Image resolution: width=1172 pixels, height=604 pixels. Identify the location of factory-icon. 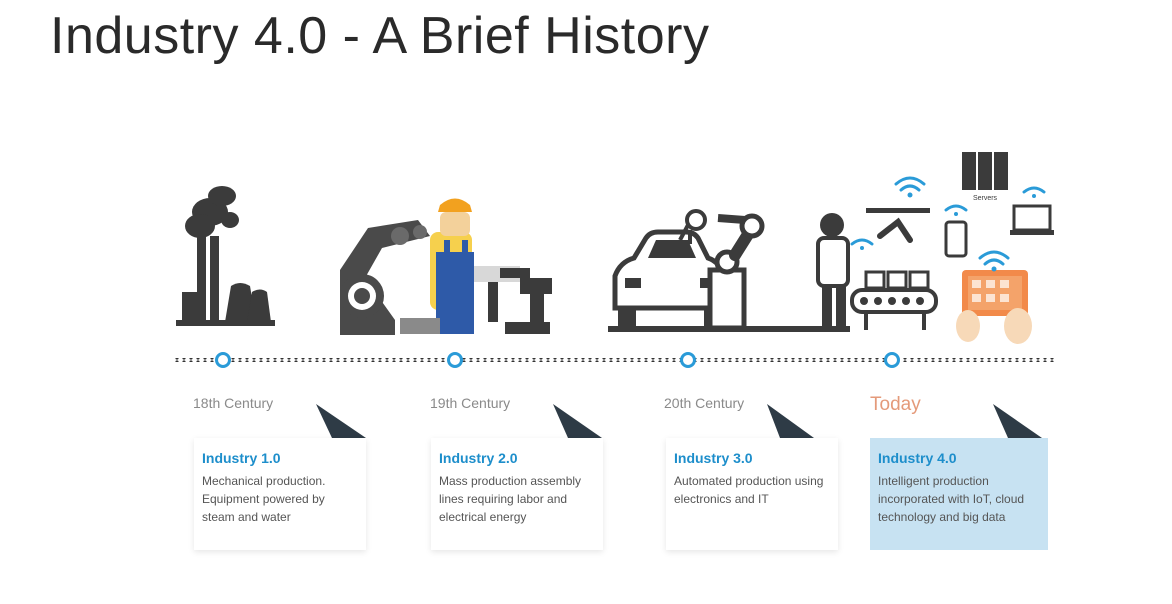
(225, 256).